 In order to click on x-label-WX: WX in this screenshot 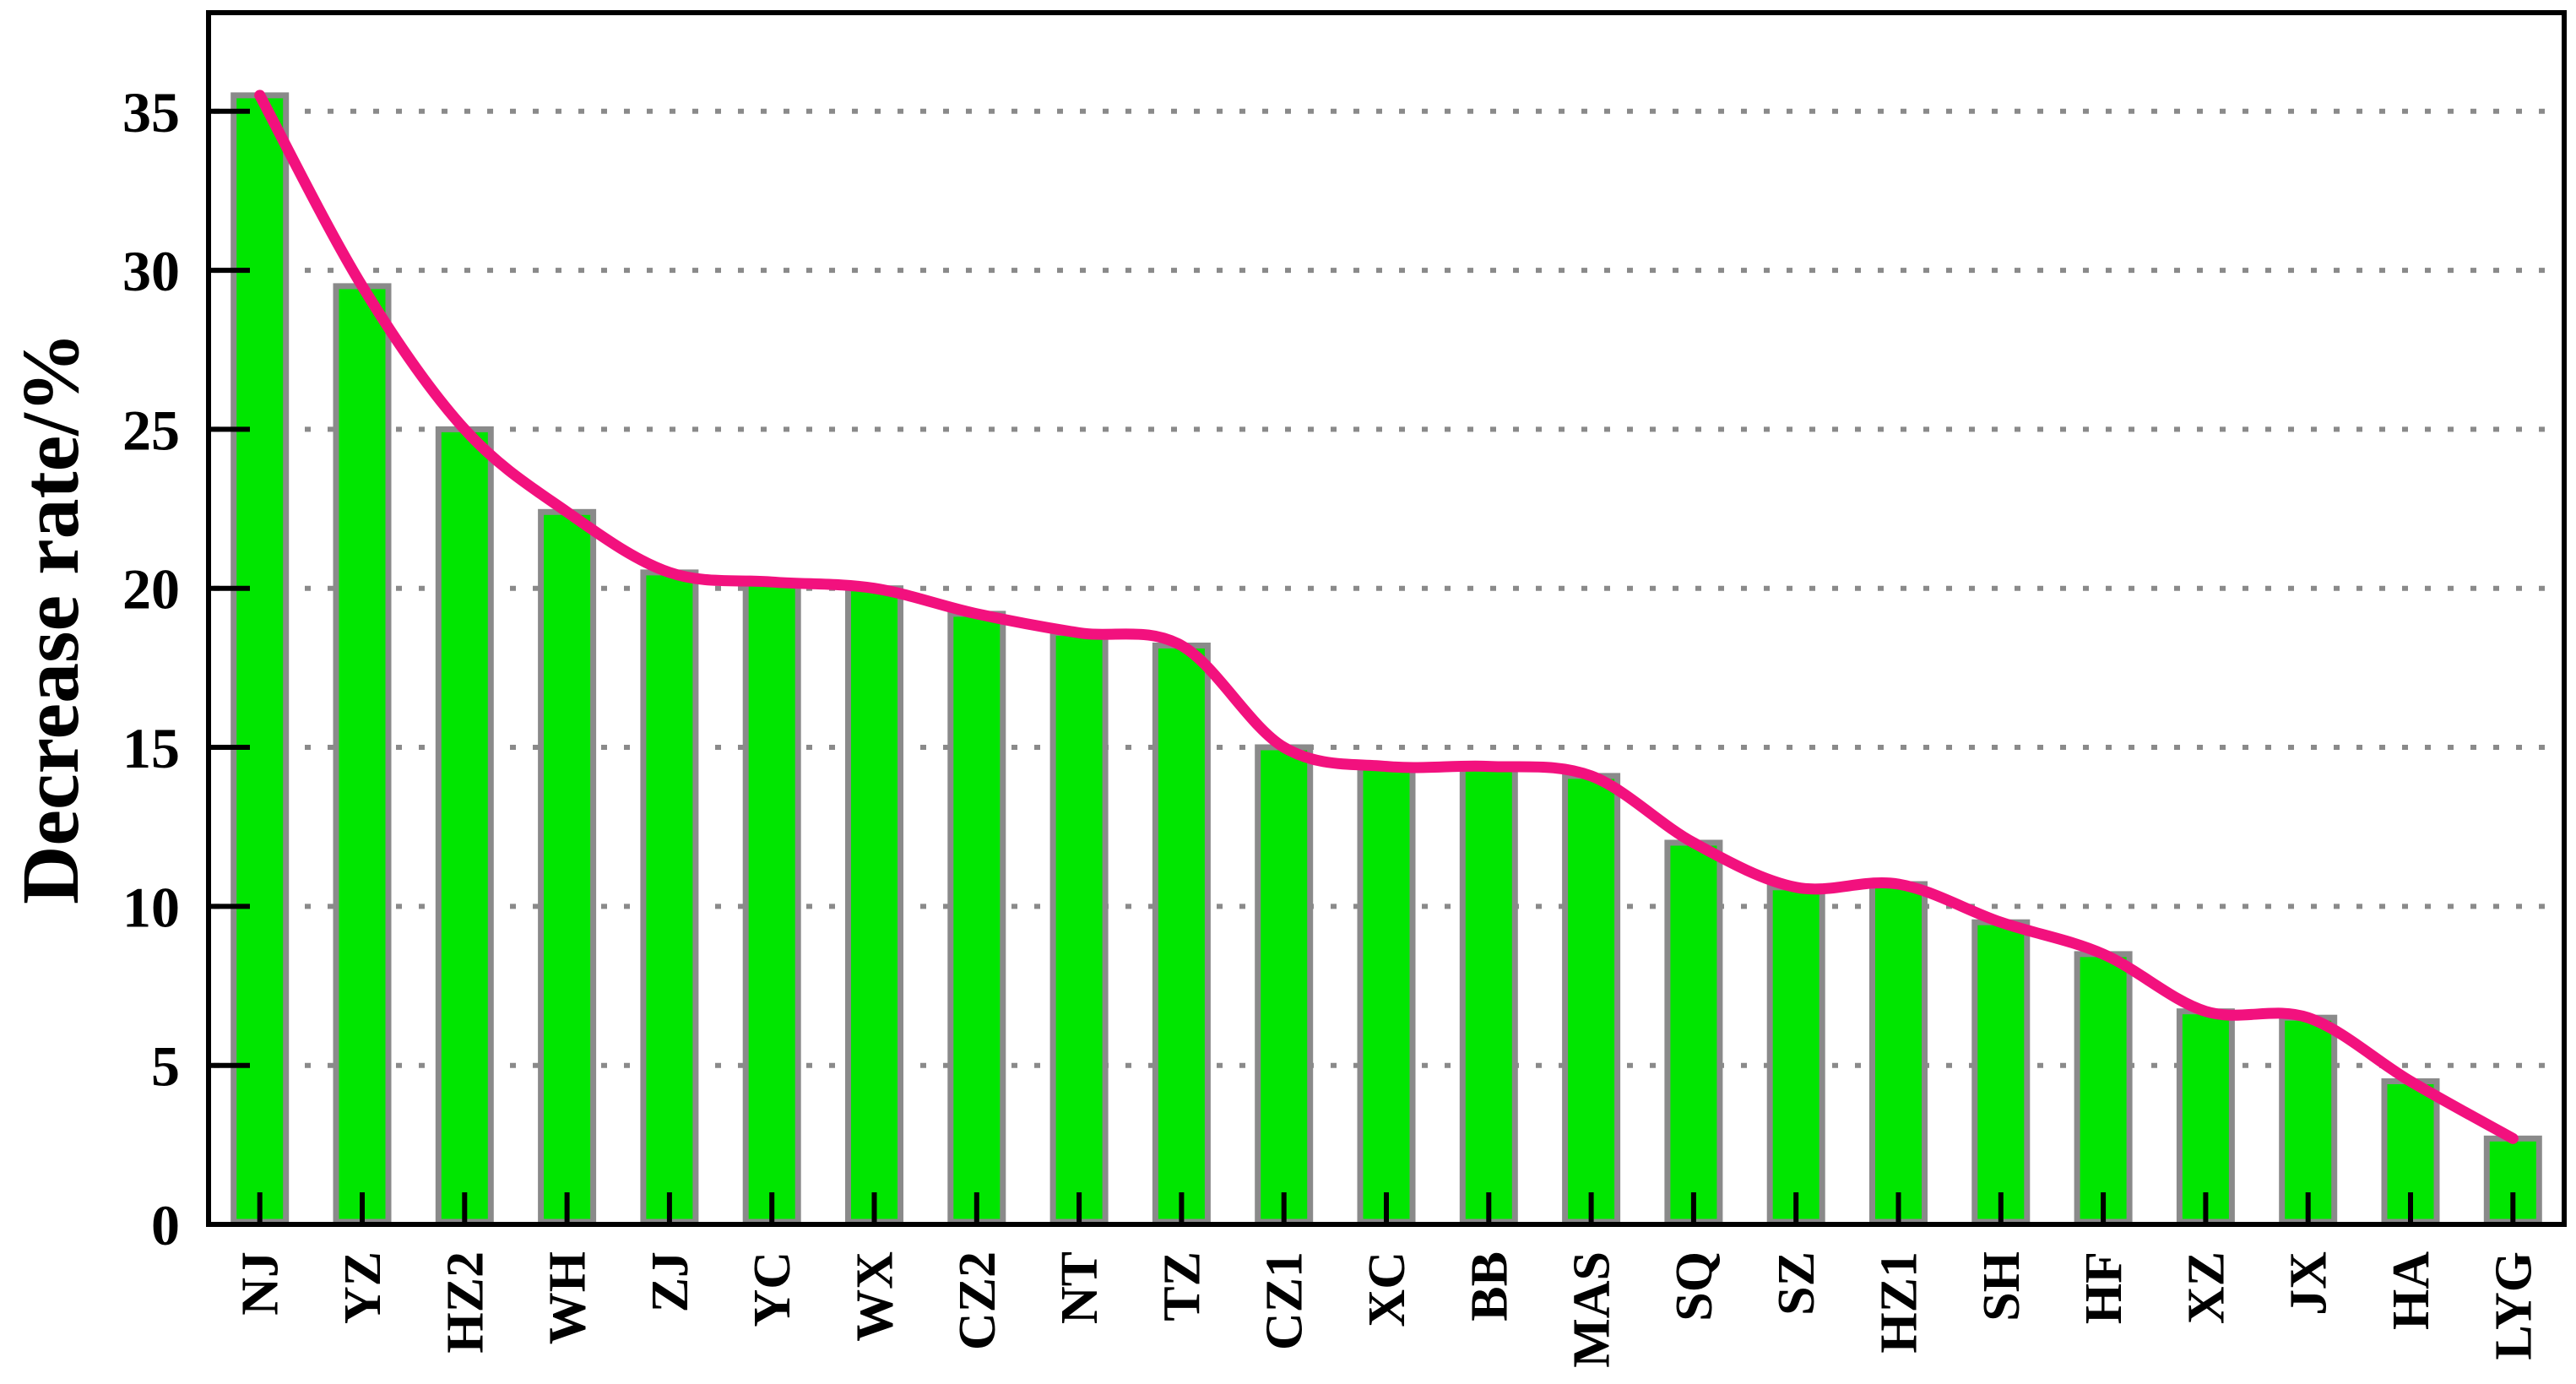, I will do `click(876, 1296)`.